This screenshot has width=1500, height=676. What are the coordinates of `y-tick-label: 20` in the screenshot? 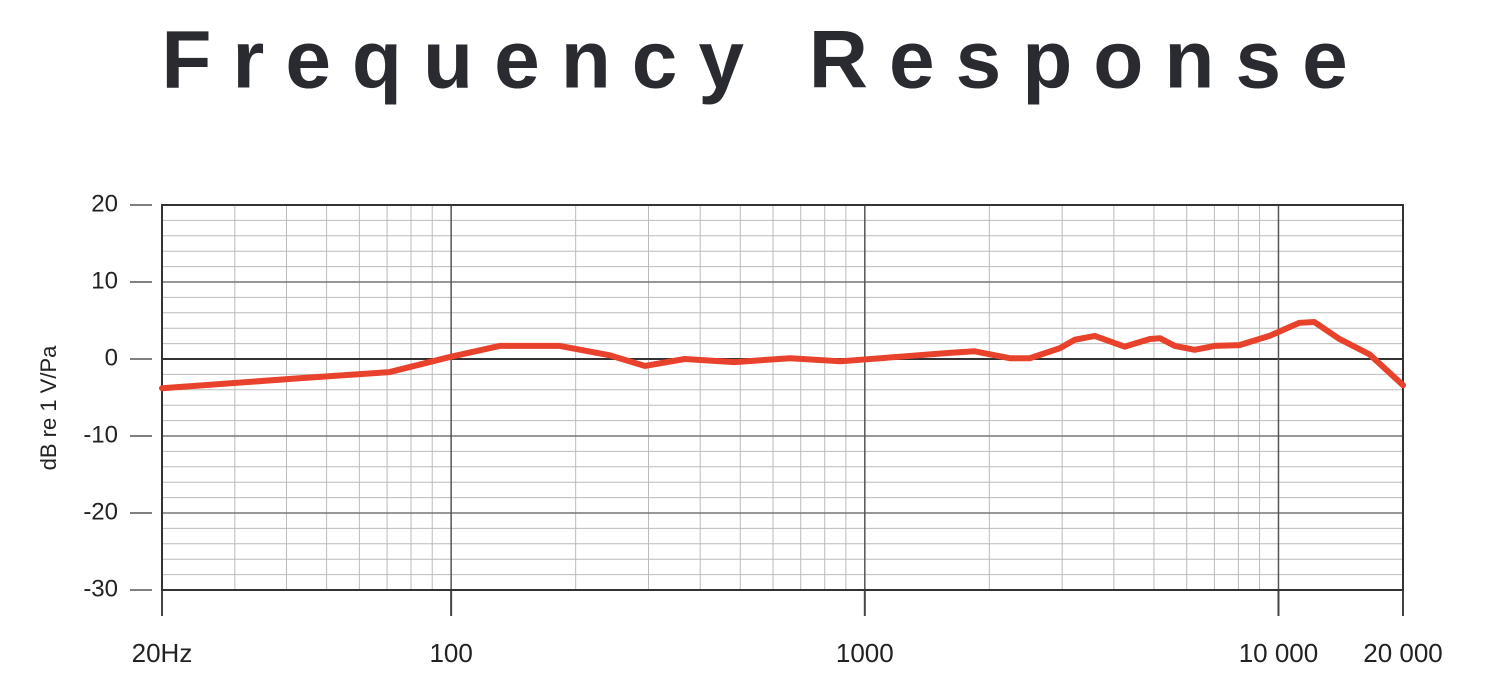 It's located at (104, 203).